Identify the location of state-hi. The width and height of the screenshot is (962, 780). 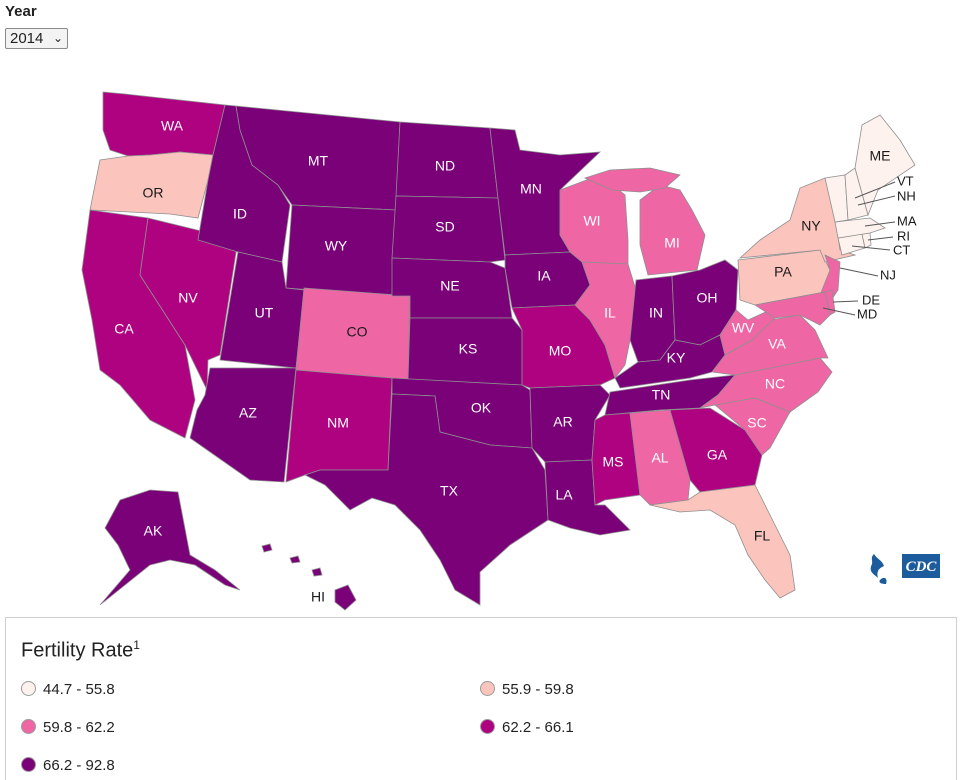
(345, 597).